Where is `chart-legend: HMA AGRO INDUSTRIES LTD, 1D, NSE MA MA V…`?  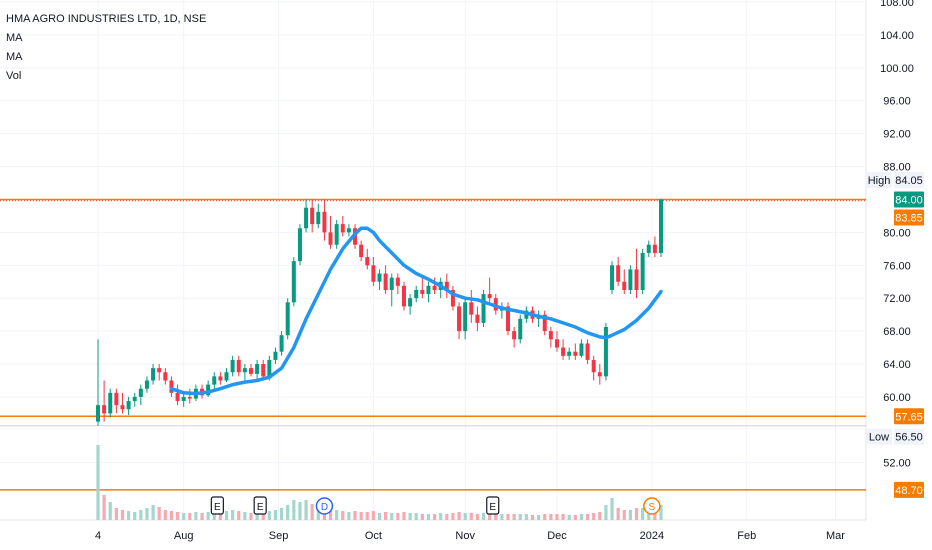 chart-legend: HMA AGRO INDUSTRIES LTD, 1D, NSE MA MA V… is located at coordinates (106, 48).